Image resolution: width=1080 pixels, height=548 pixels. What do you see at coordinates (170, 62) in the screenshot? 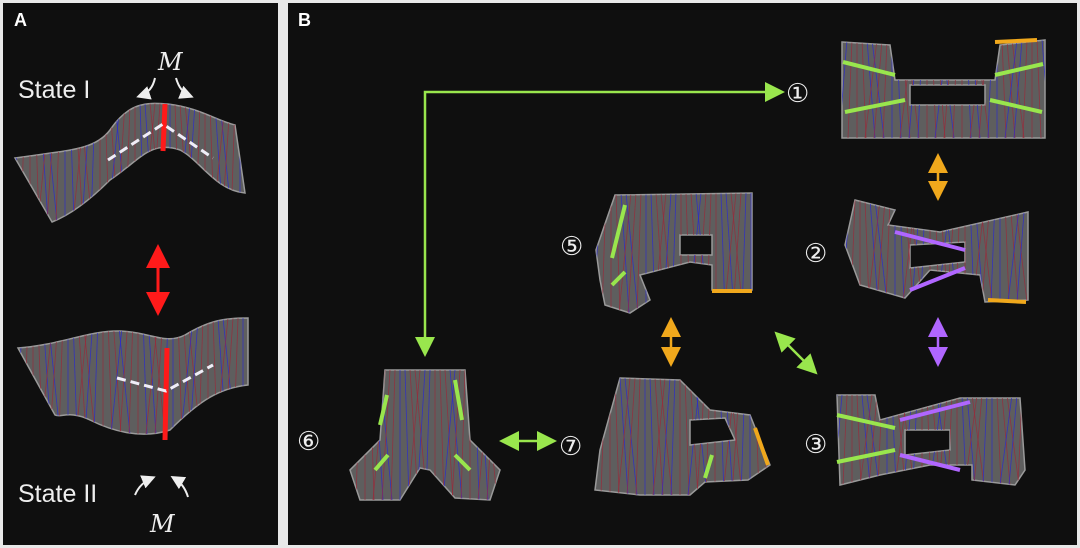
I see `moment-label-top: M` at bounding box center [170, 62].